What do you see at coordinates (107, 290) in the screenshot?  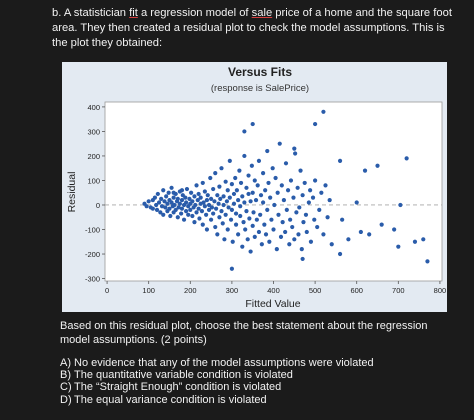 I see `x-tick-label: 0` at bounding box center [107, 290].